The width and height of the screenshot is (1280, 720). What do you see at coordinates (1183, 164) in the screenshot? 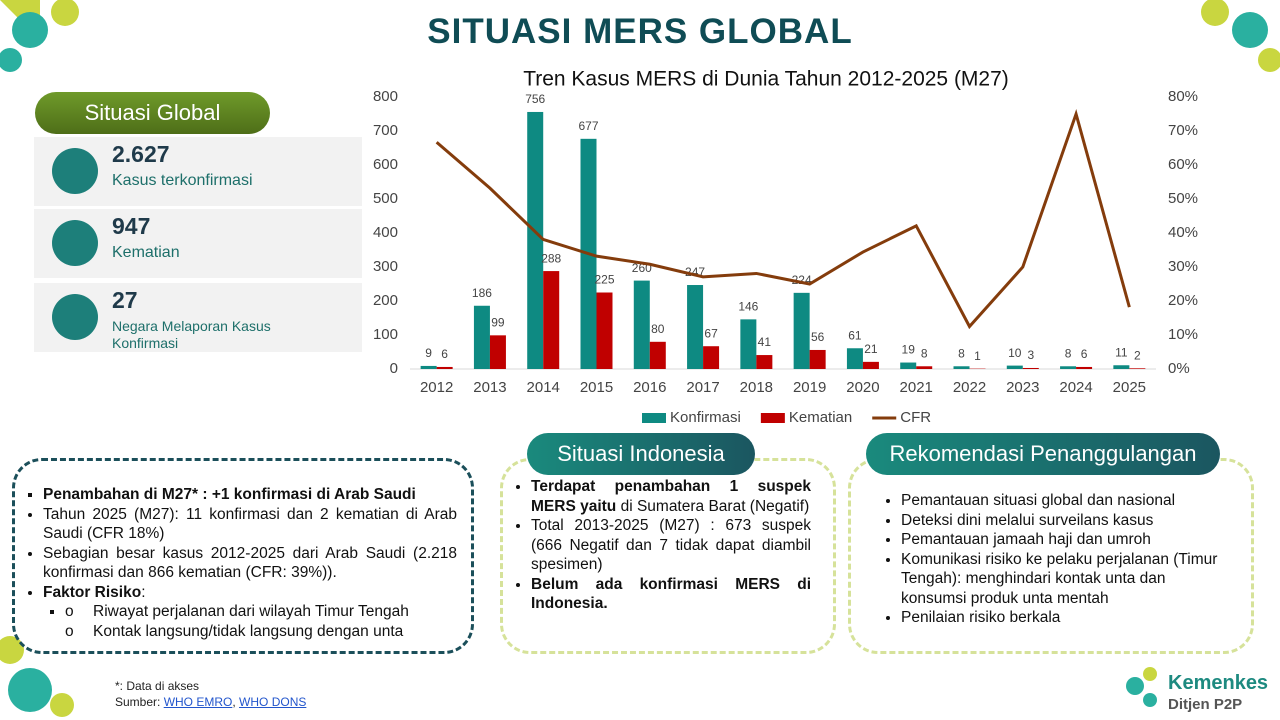
I see `y2-tick-label: 60%` at bounding box center [1183, 164].